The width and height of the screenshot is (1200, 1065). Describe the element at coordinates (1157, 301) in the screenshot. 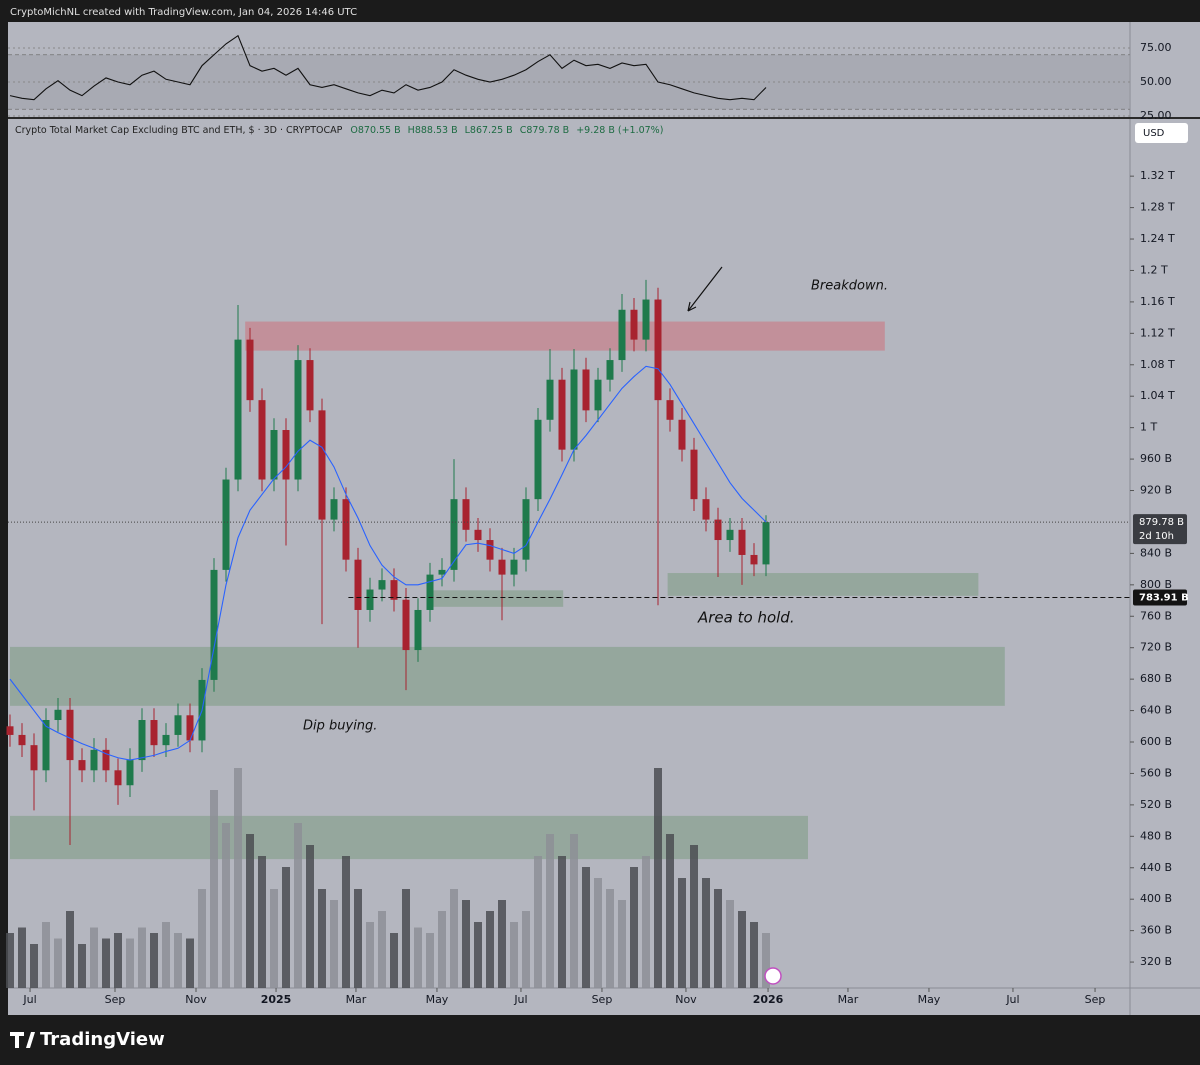

I see `y-tick-label: 1.16 T` at that location.